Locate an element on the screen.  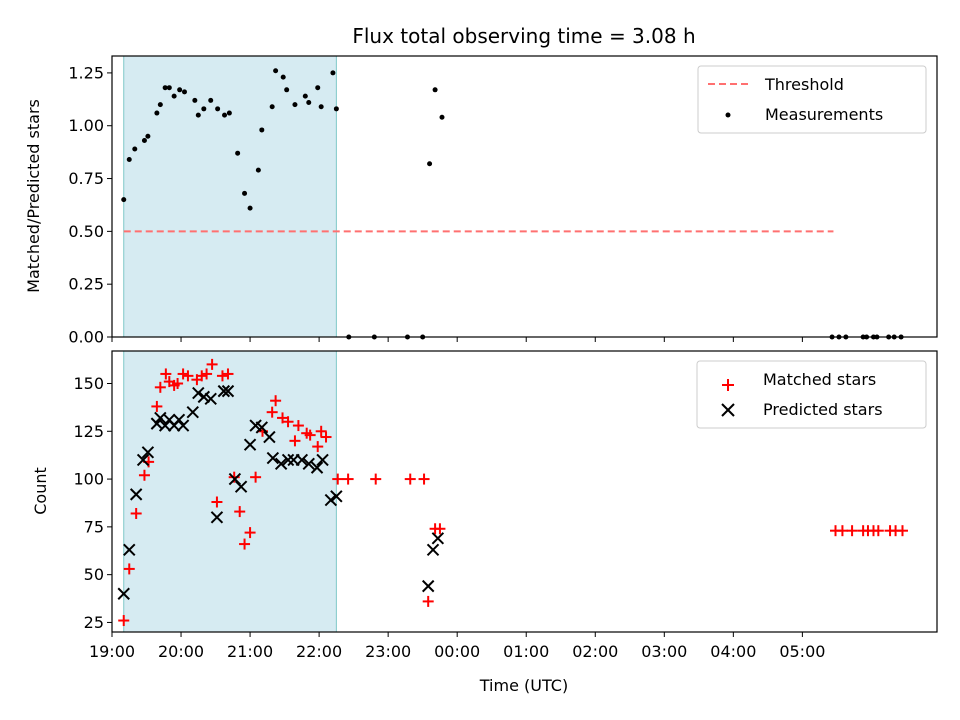
bottom-y-tick-label: 150 is located at coordinates (88, 383).